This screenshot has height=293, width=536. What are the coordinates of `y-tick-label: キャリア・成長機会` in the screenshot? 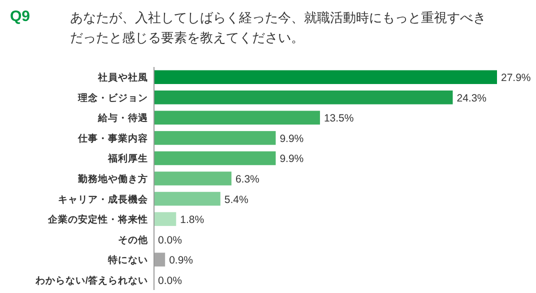 It's located at (103, 199).